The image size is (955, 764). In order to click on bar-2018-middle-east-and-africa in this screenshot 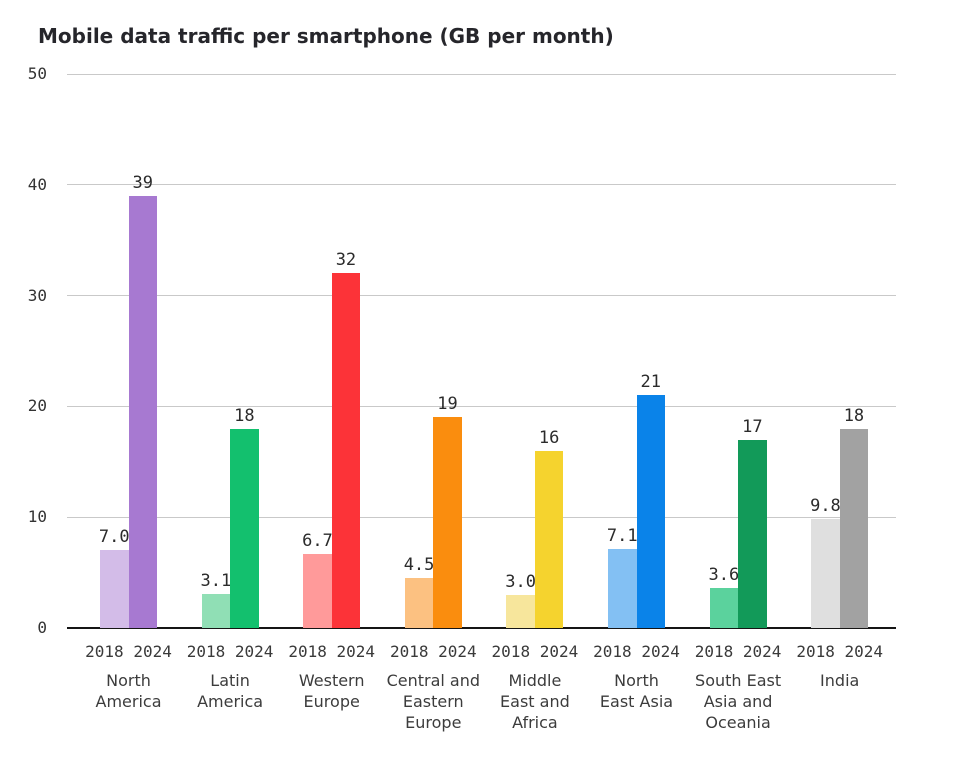, I will do `click(520, 611)`.